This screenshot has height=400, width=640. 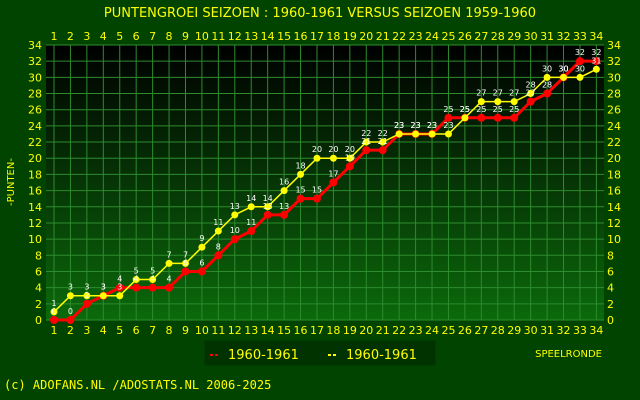 I want to click on x-tick-label-top: 4, so click(x=103, y=36).